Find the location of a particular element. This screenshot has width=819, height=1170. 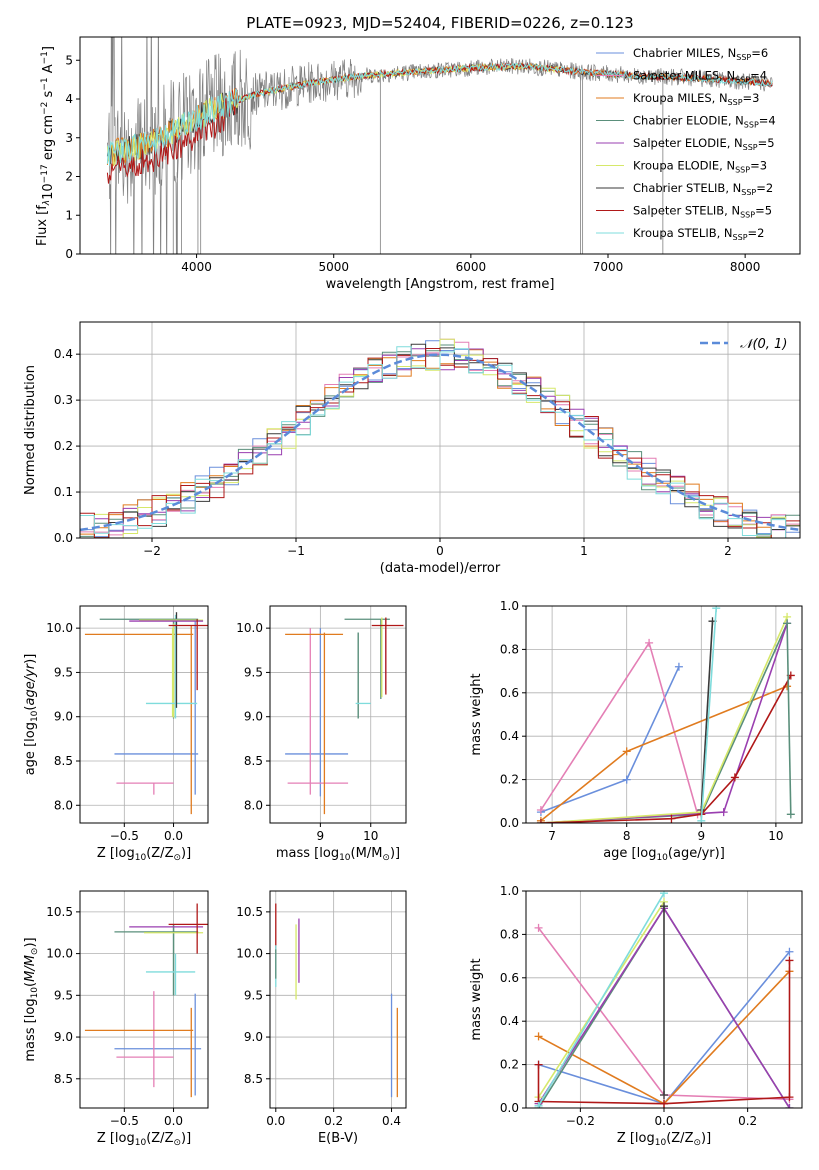

x-tick-label: 7 is located at coordinates (552, 836).